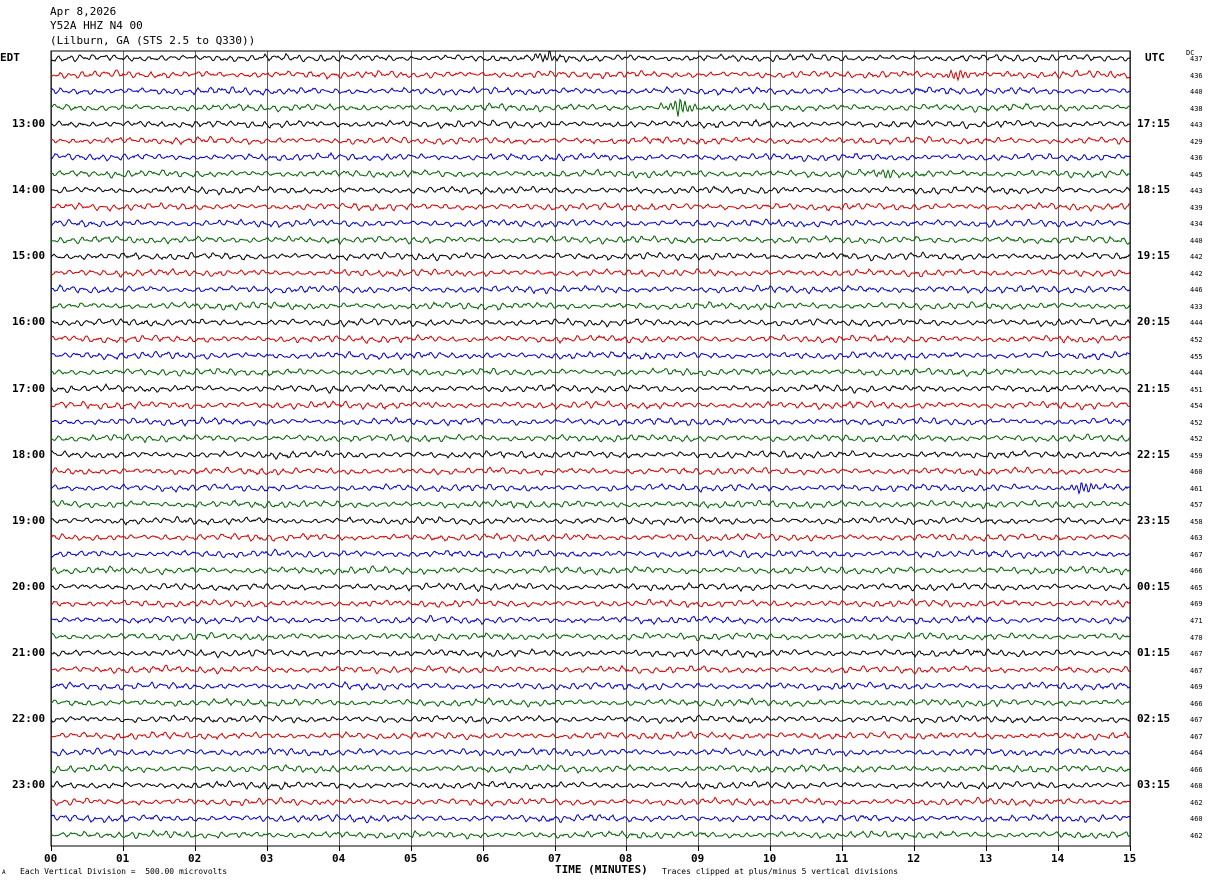  What do you see at coordinates (1196, 637) in the screenshot?
I see `dc-offset-label: 470` at bounding box center [1196, 637].